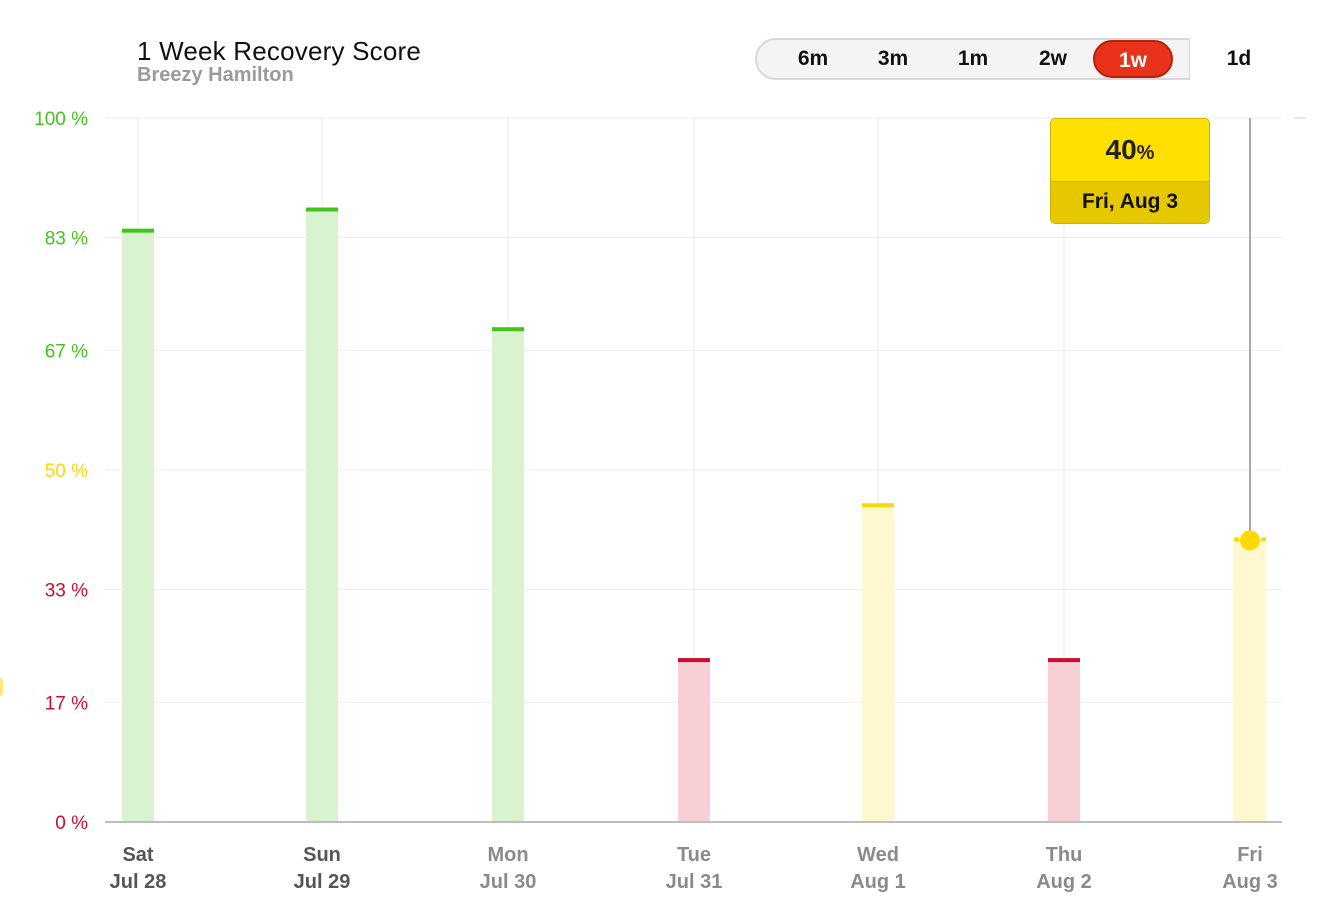  What do you see at coordinates (813, 58) in the screenshot?
I see `range-option-6m: 6m` at bounding box center [813, 58].